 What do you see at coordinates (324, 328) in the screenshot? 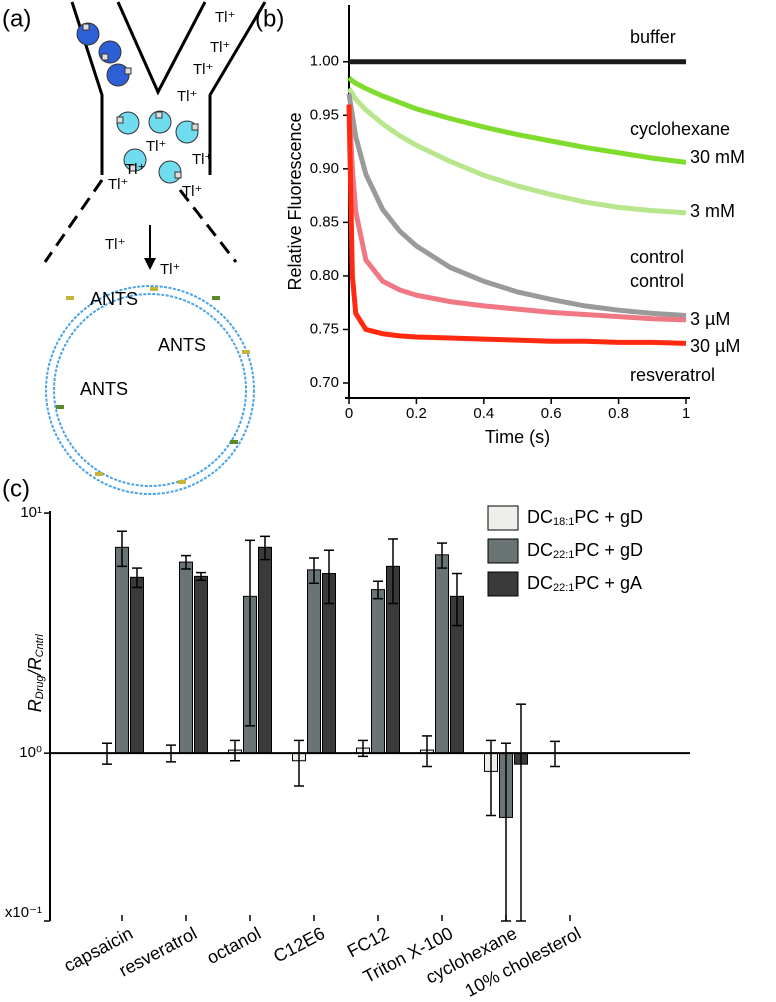
I see `y-tick-label: 0.75` at bounding box center [324, 328].